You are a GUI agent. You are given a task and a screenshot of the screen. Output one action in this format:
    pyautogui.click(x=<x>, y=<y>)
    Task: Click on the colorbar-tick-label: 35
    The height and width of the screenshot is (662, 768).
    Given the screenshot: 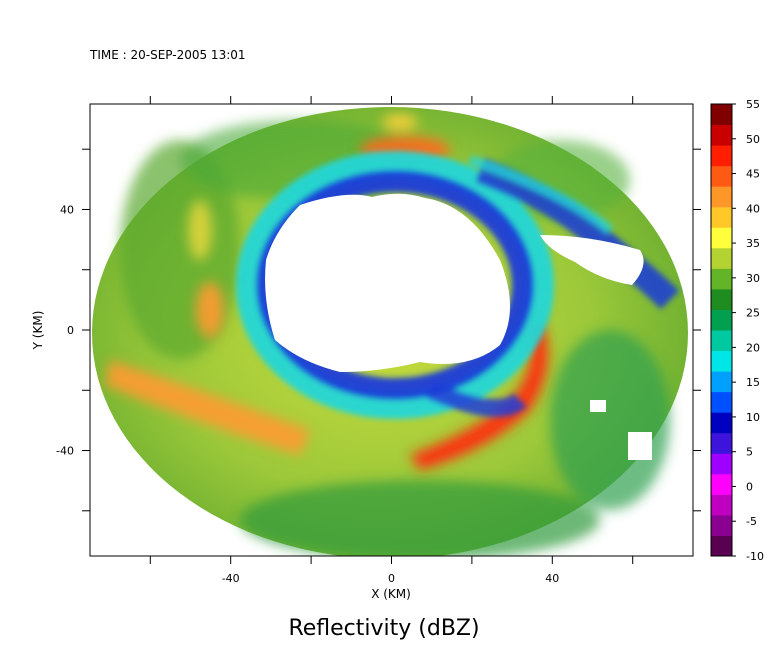 What is the action you would take?
    pyautogui.click(x=753, y=243)
    